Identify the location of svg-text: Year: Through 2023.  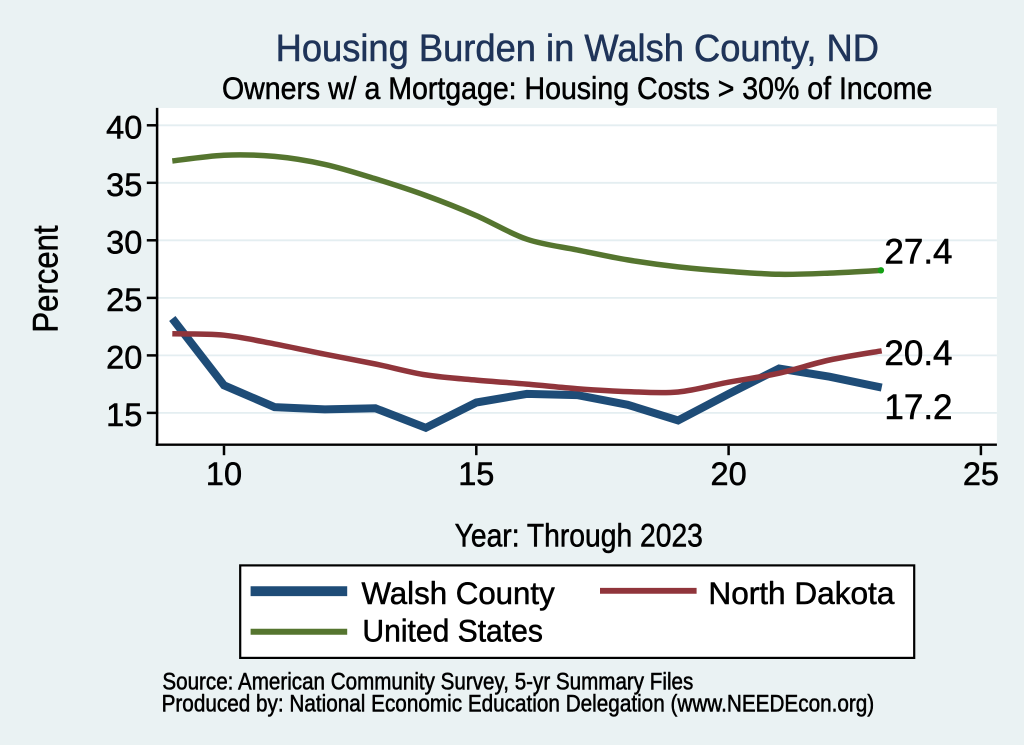
(579, 534).